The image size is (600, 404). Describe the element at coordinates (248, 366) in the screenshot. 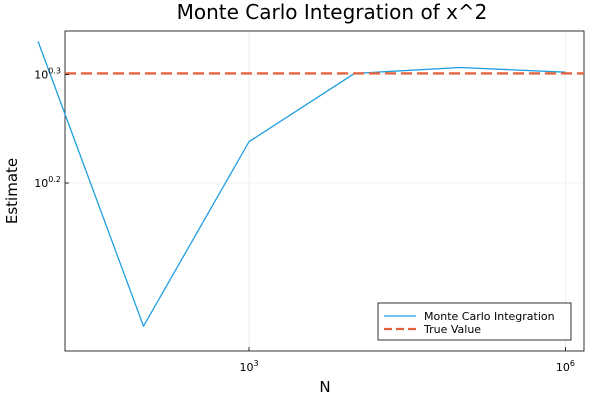

I see `x-tick-label: 103` at that location.